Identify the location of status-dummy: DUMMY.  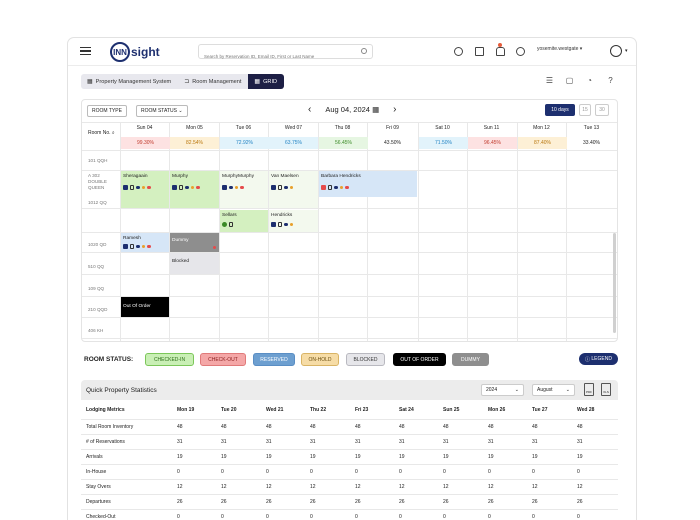
(470, 359).